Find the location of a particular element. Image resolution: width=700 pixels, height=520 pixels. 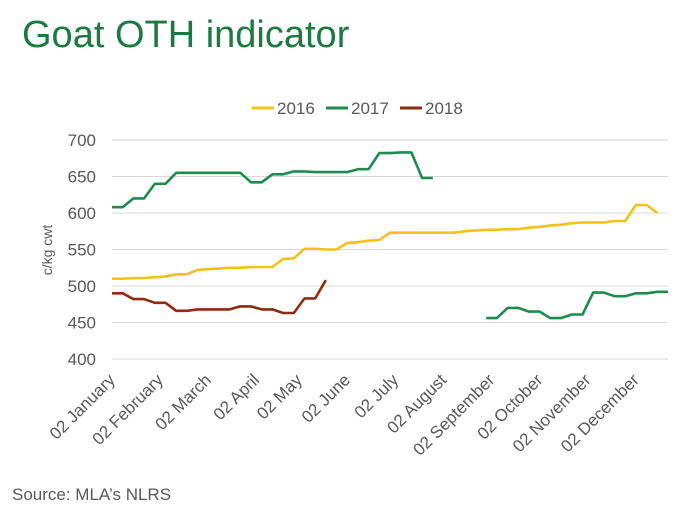

y-tick-label: 400 is located at coordinates (82, 359).